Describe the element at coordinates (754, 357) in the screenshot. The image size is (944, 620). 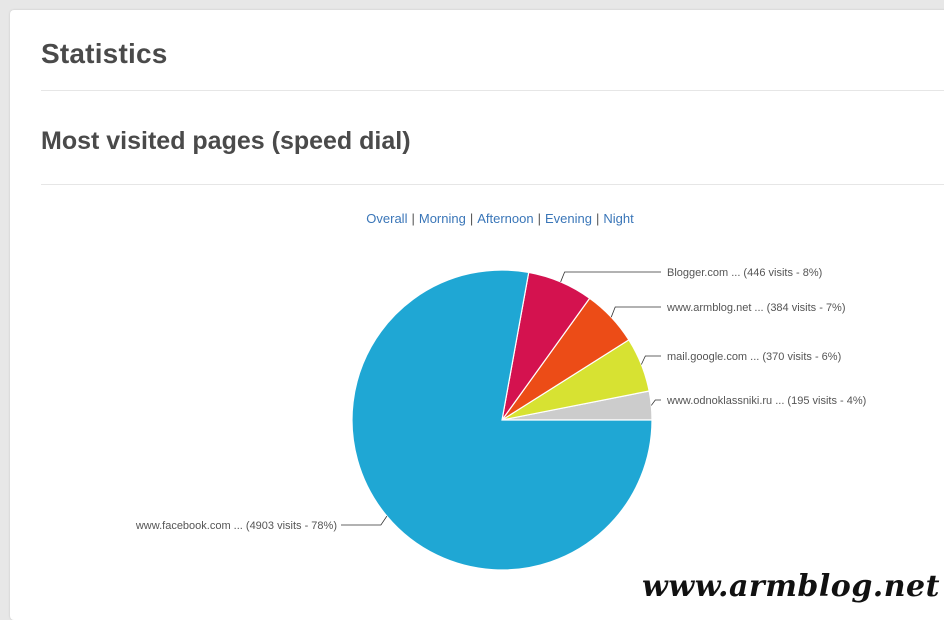
I see `slice-label: mail.google.com ... (370 visits - 6%)` at that location.